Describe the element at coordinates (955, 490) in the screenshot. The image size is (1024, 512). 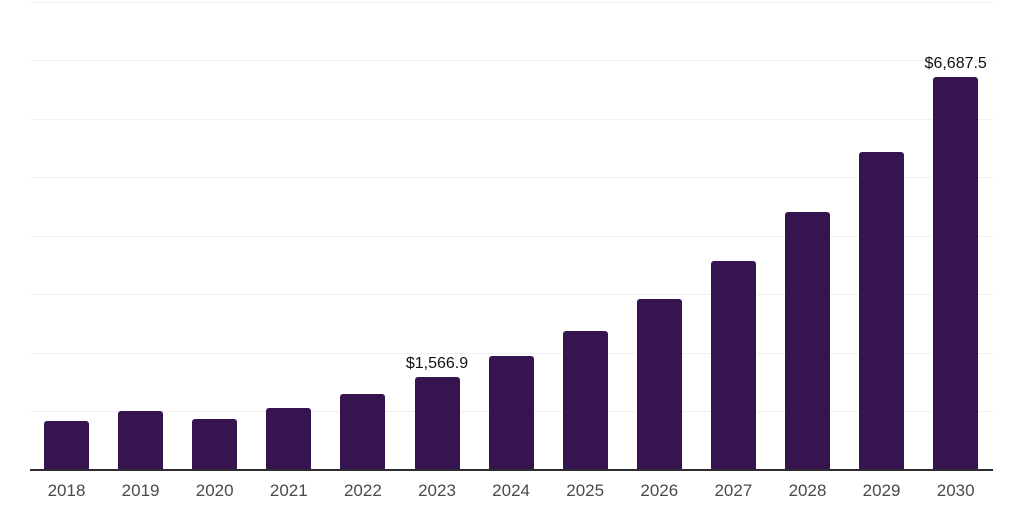
I see `x-tick-label-2030: 2030` at that location.